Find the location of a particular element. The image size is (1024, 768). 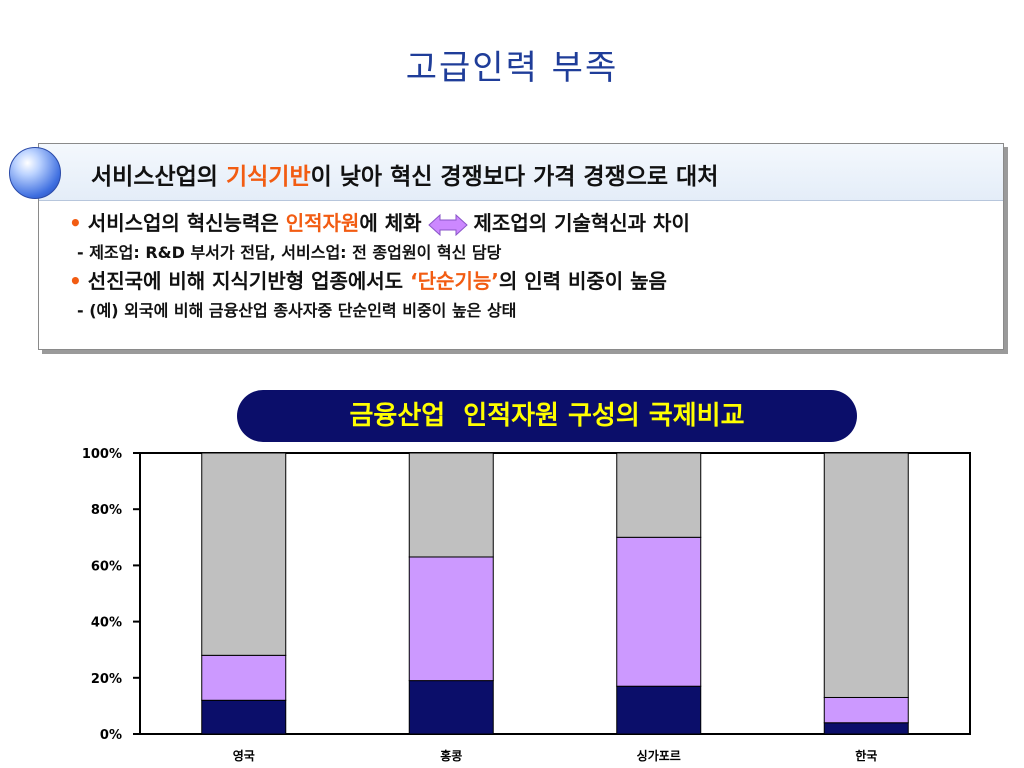

y-tick-label: 100% is located at coordinates (102, 454).